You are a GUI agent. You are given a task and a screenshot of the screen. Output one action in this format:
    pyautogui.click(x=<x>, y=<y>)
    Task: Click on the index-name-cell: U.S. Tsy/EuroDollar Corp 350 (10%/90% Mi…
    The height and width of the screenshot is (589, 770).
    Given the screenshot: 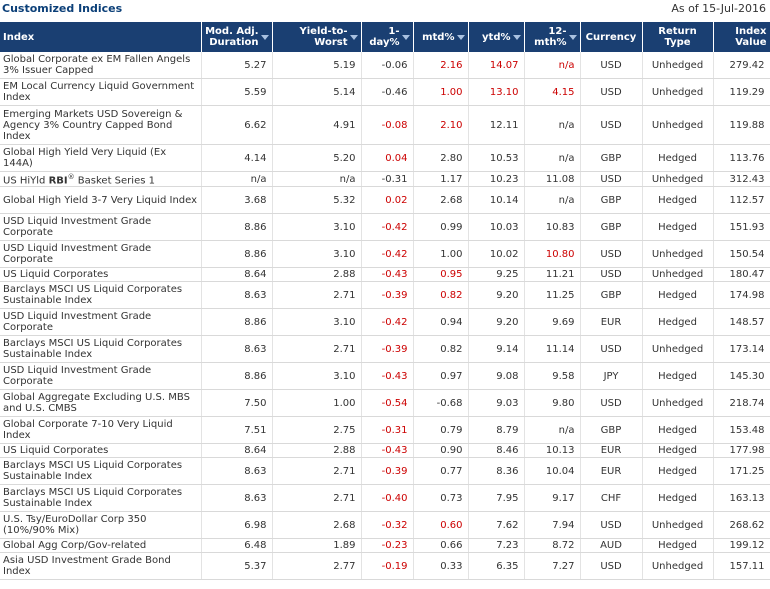 What is the action you would take?
    pyautogui.click(x=101, y=525)
    